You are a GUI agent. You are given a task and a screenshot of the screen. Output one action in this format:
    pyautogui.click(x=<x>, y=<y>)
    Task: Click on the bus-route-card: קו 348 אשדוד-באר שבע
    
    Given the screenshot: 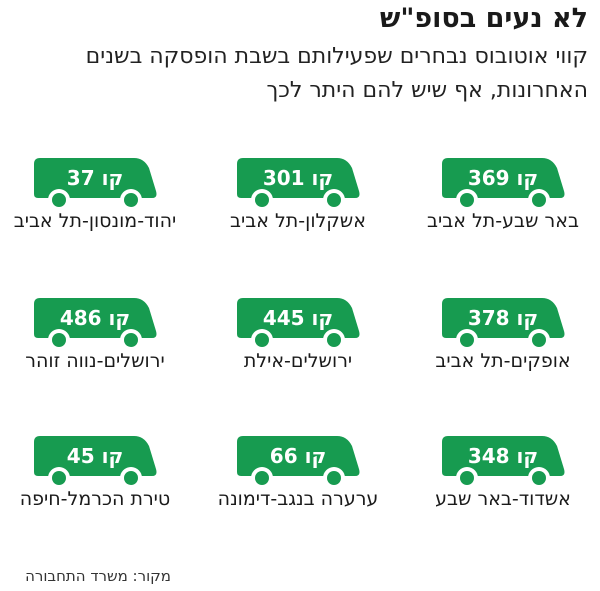 What is the action you would take?
    pyautogui.click(x=501, y=483)
    